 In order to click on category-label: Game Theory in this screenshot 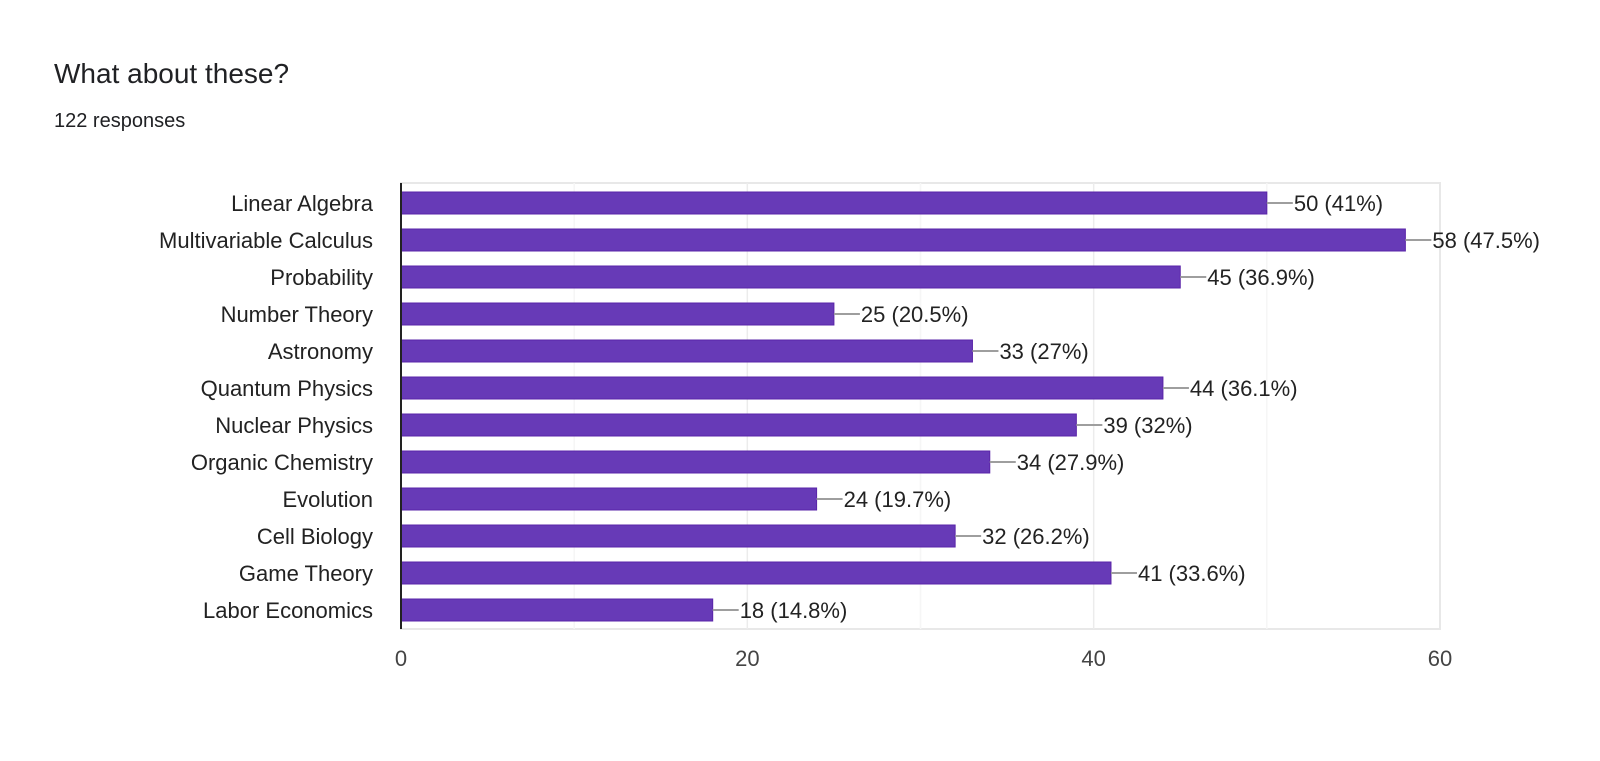, I will do `click(306, 573)`.